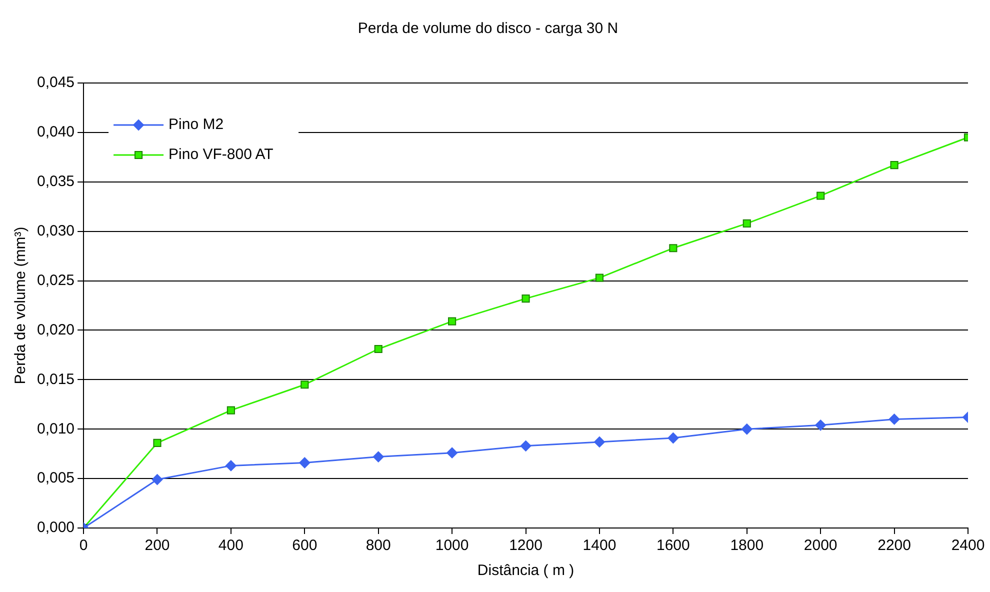 The image size is (990, 592). Describe the element at coordinates (231, 545) in the screenshot. I see `x-tick-label: 400` at that location.